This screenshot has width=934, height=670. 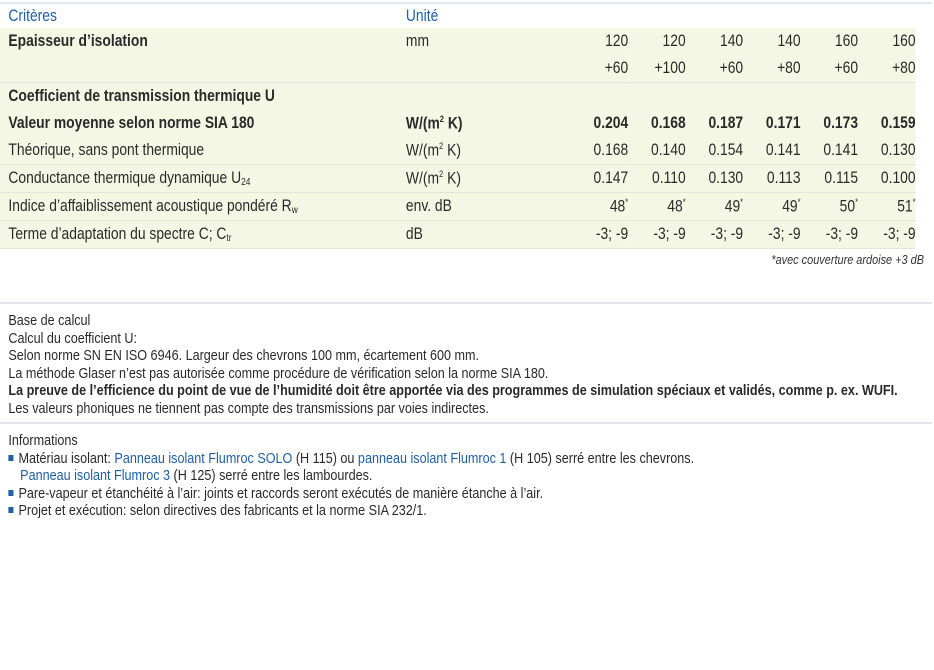 I want to click on value-cell: 0.154, so click(x=714, y=151).